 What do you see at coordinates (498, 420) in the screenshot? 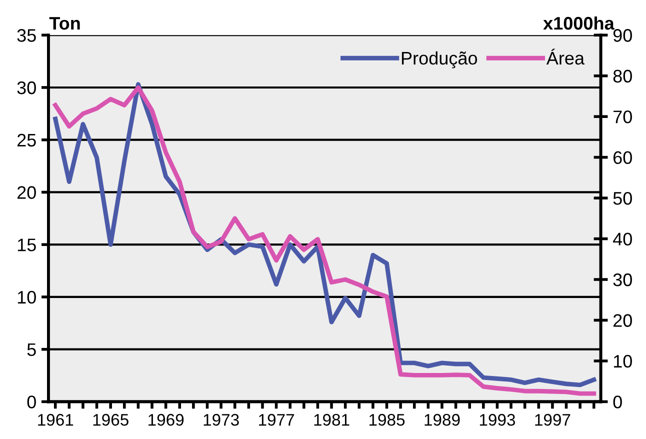
I see `x-tick-label: 1993` at bounding box center [498, 420].